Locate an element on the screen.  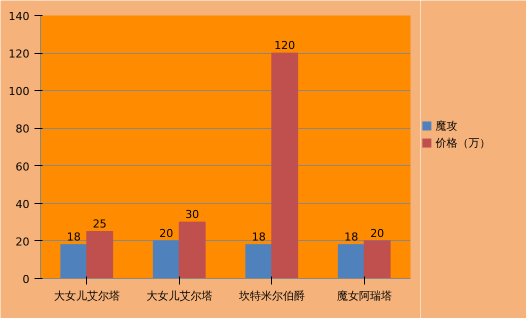
y-tick-label: 40 is located at coordinates (23, 204).